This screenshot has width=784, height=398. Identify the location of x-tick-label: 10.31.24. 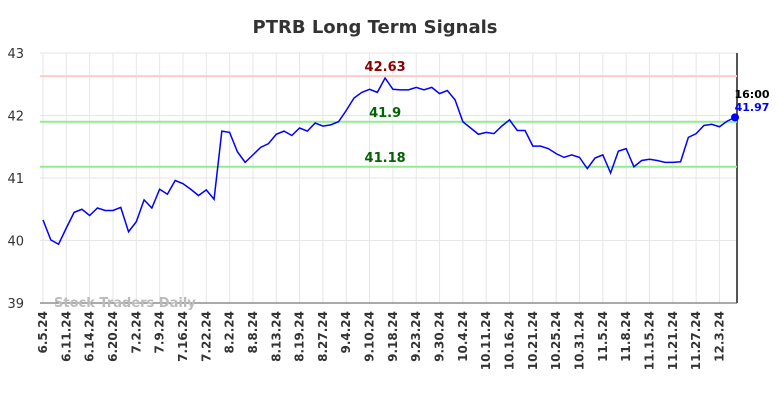
(579, 340).